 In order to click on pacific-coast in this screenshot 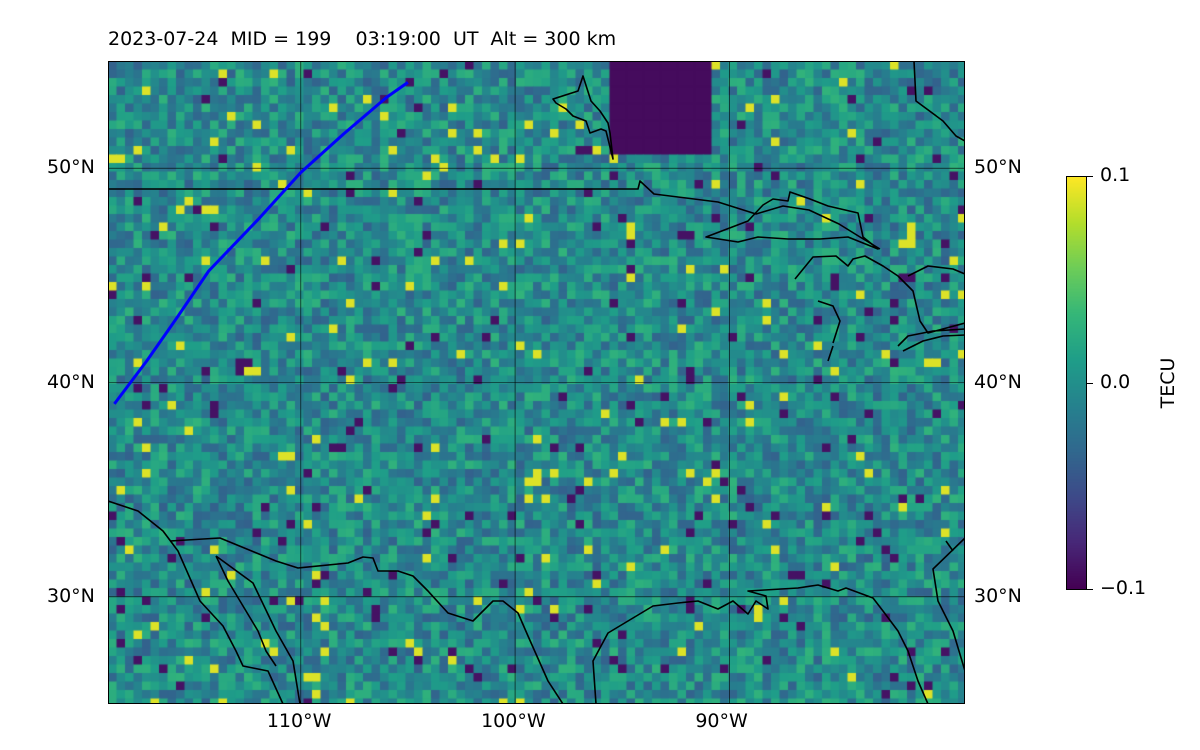, I will do `click(204, 602)`.